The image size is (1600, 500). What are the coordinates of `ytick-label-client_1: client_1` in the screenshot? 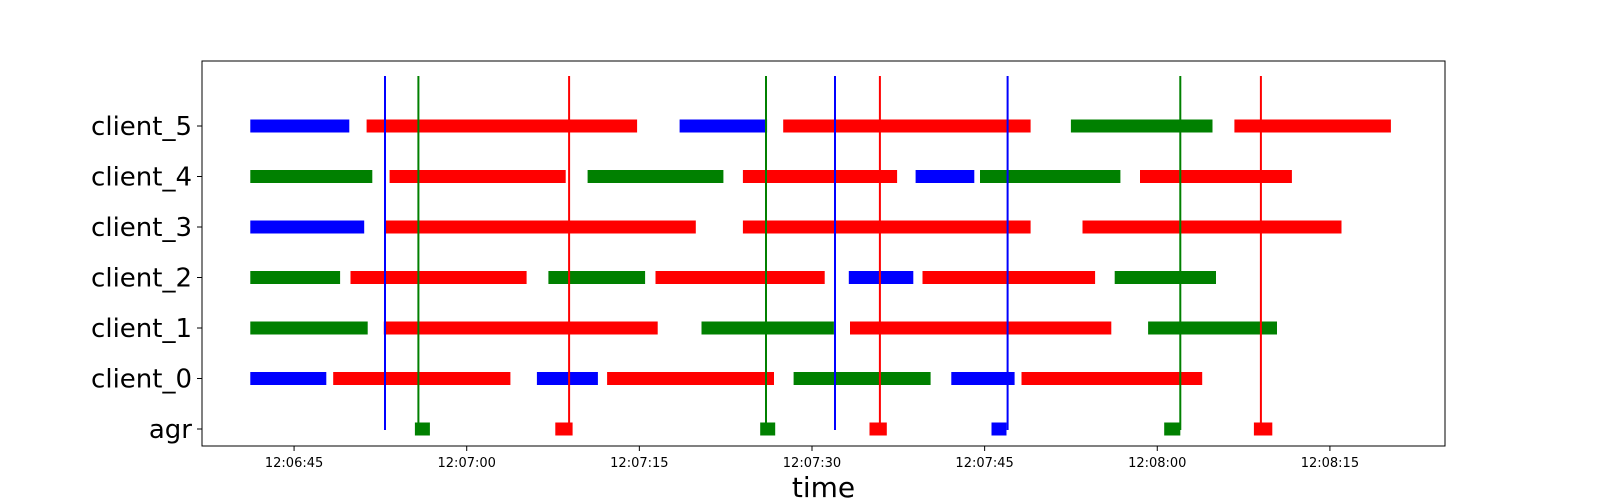 It's located at (141, 329).